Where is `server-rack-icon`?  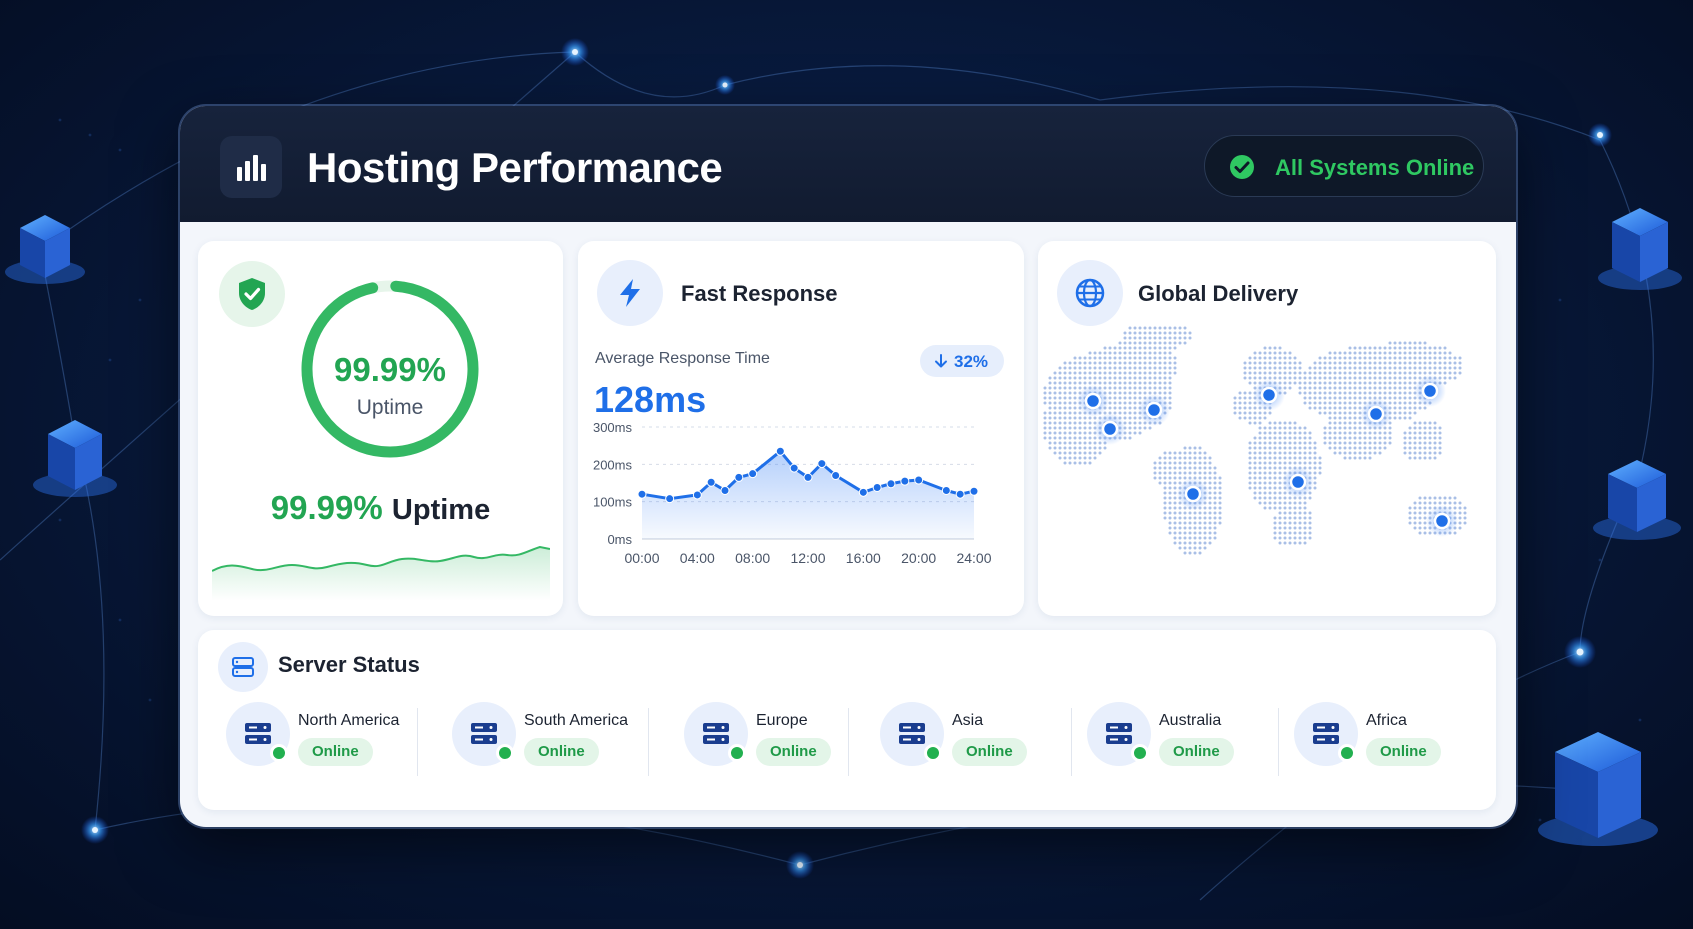 server-rack-icon is located at coordinates (716, 734).